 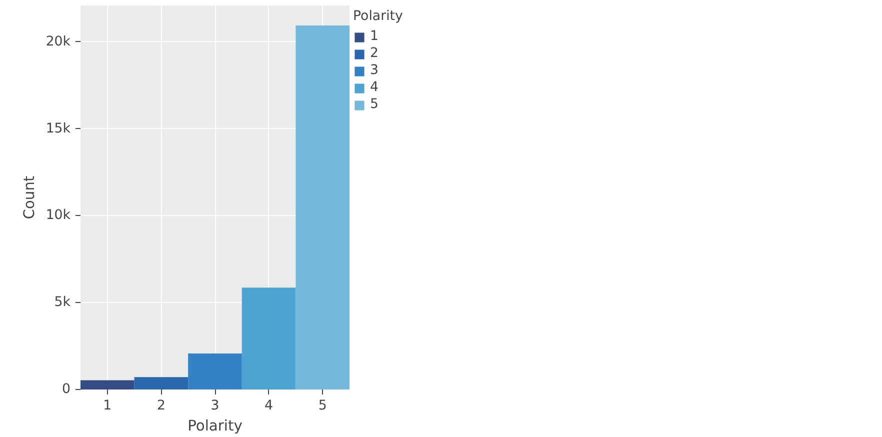 I want to click on y-axis-title: Count, so click(x=29, y=197).